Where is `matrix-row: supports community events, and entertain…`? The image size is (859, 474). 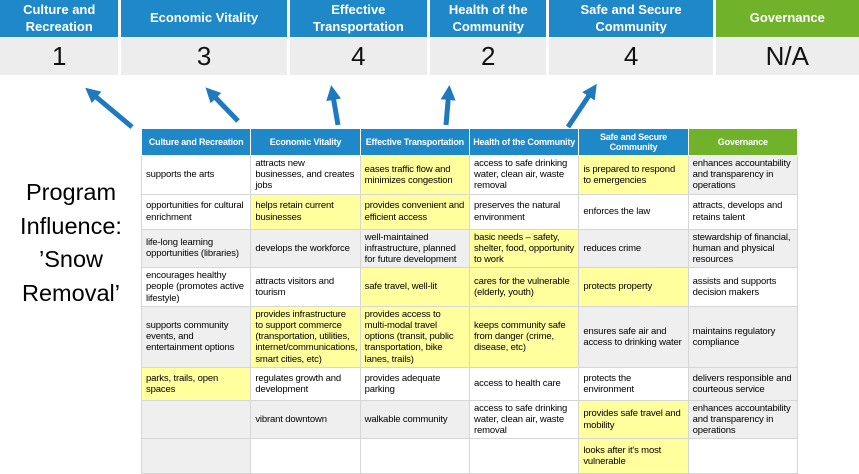 matrix-row: supports community events, and entertain… is located at coordinates (469, 336).